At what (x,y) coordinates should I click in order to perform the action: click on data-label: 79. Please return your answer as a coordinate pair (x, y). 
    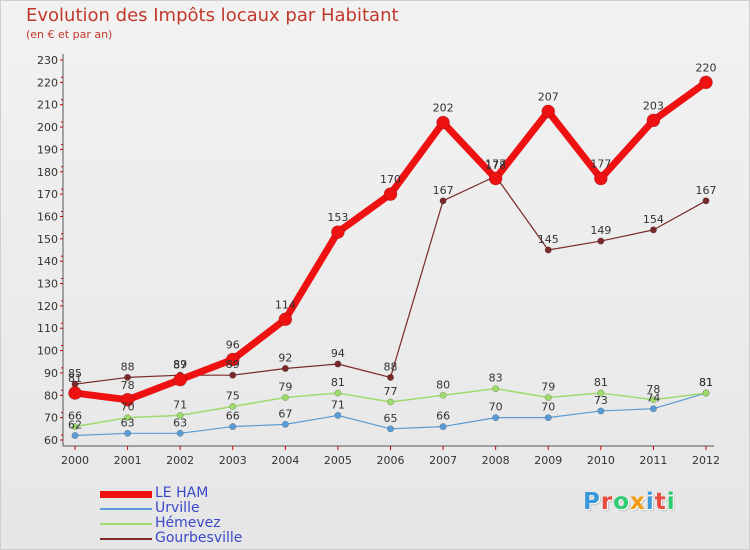
    Looking at the image, I should click on (285, 387).